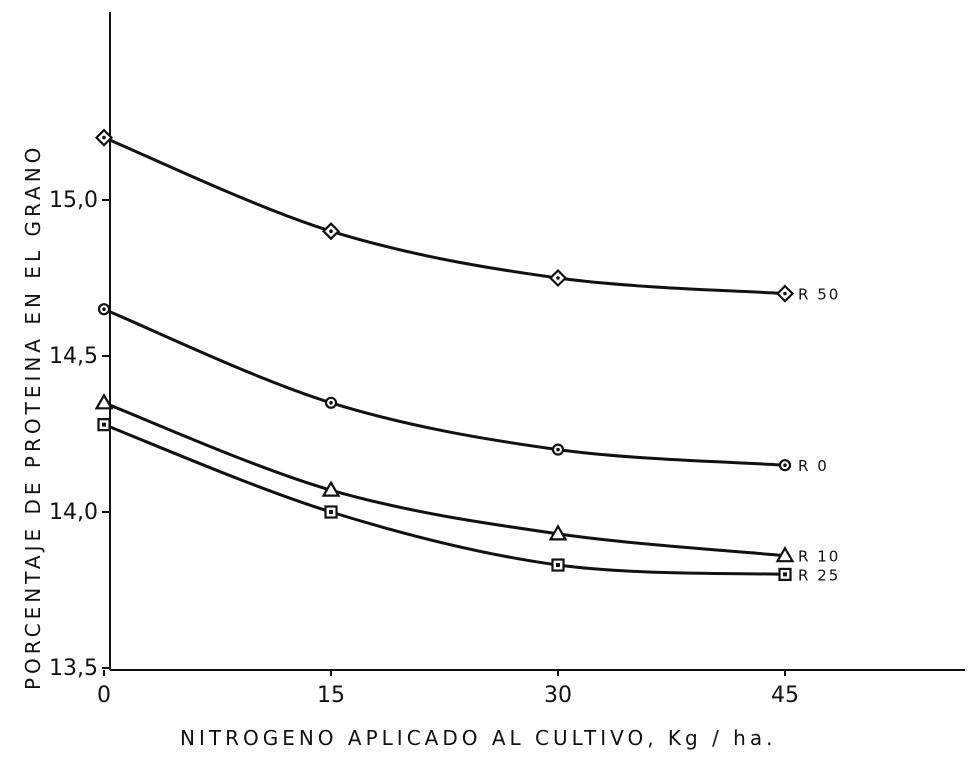 Image resolution: width=969 pixels, height=771 pixels. I want to click on y-tick-label: 13,5, so click(73, 668).